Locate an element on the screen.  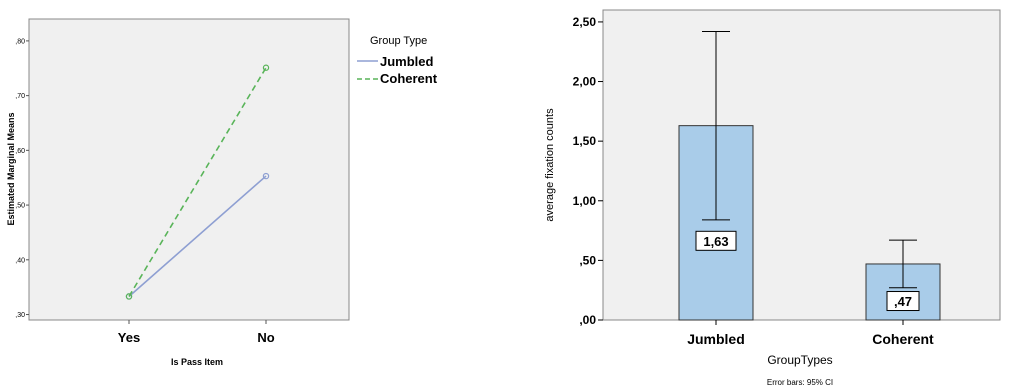
line-series is located at coordinates (197, 182).